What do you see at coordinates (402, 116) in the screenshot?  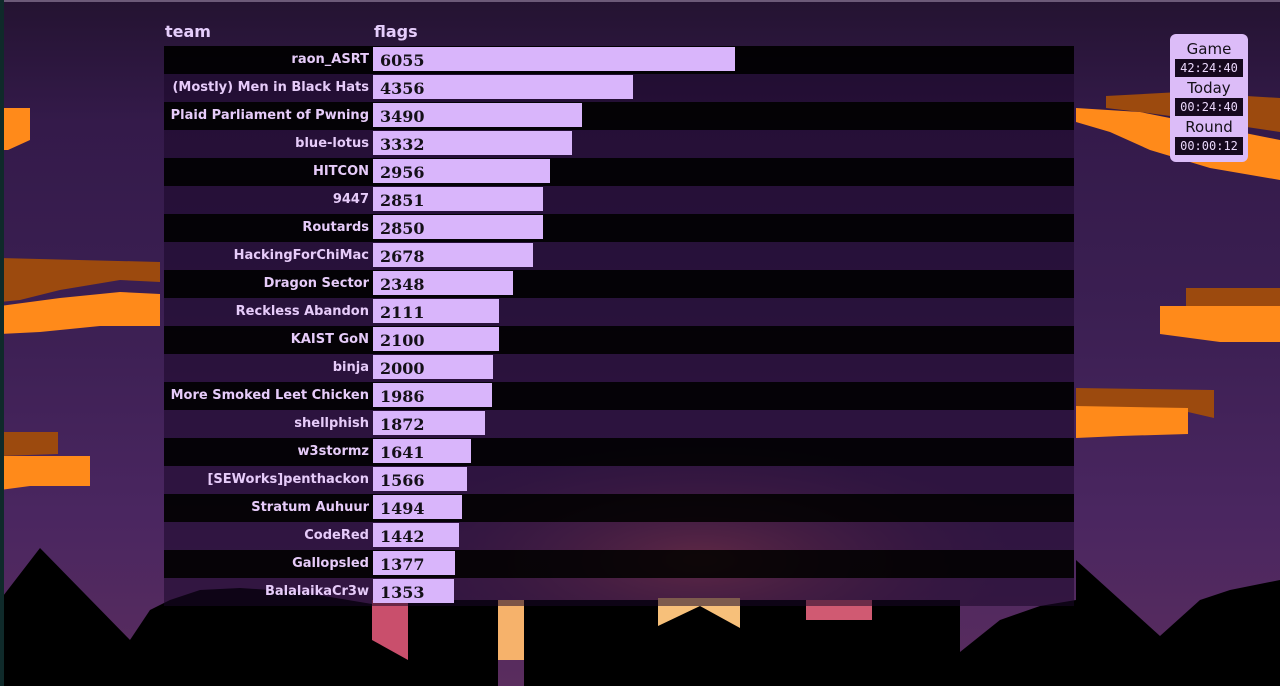 I see `flags-value: 3490` at bounding box center [402, 116].